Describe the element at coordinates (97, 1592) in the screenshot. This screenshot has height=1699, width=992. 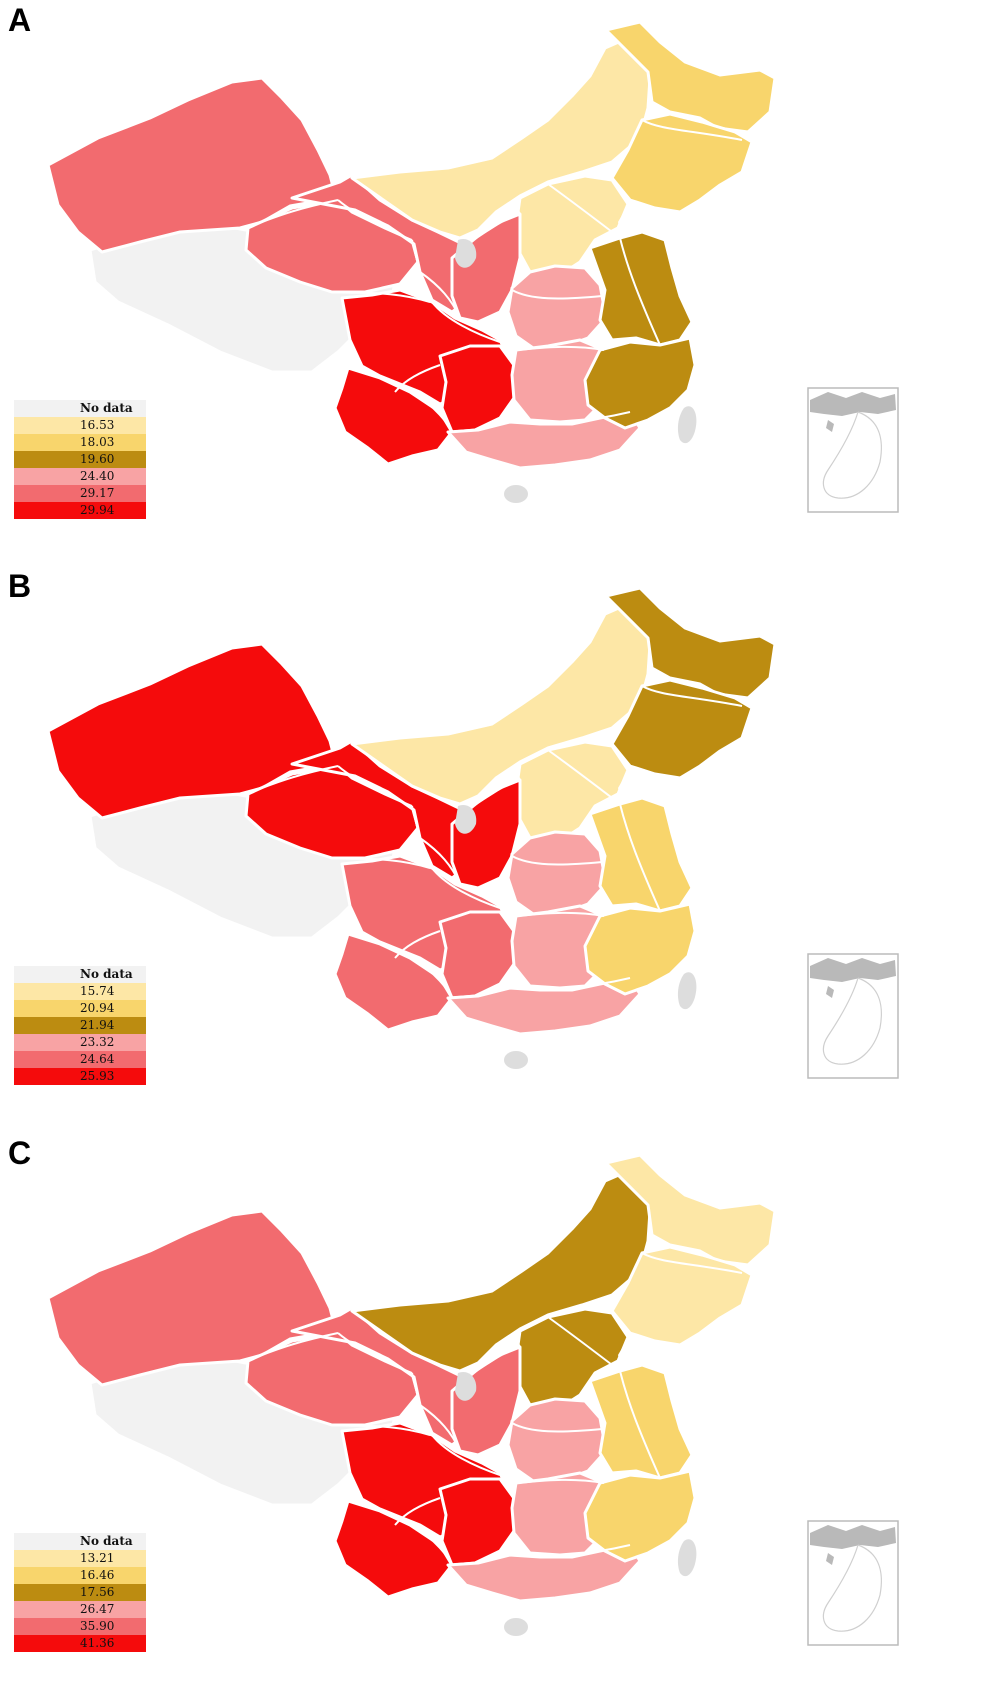
I see `legend-label: 17.56` at that location.